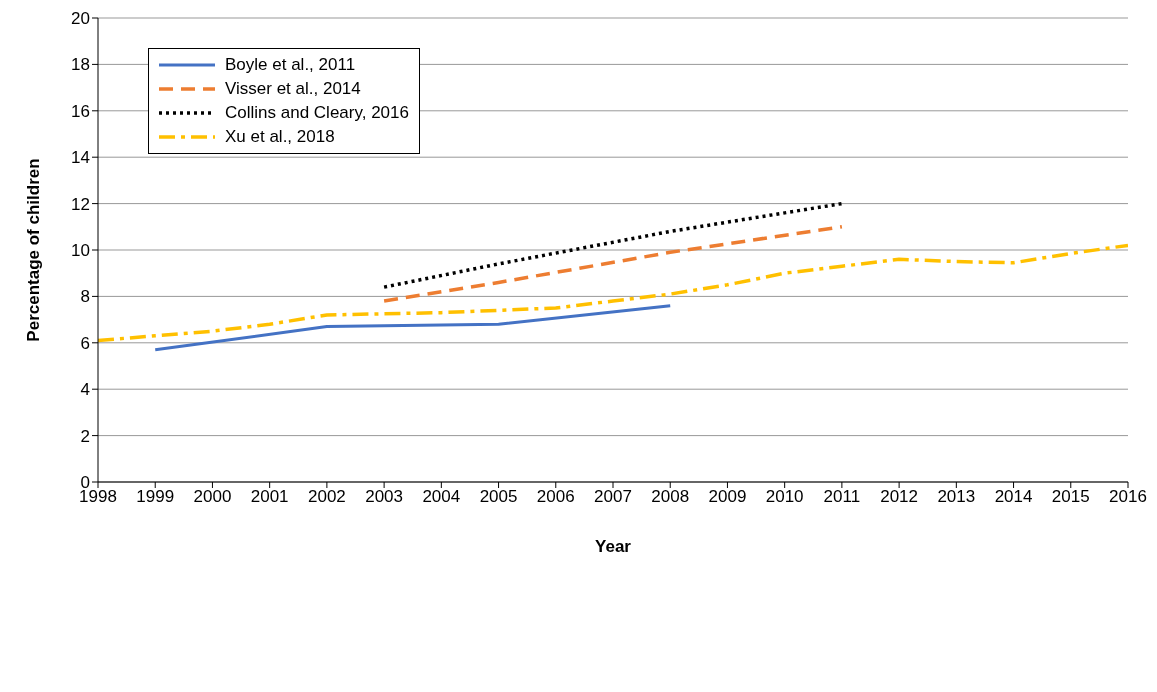 Image resolution: width=1157 pixels, height=692 pixels. I want to click on y-tick-label: 2, so click(85, 436).